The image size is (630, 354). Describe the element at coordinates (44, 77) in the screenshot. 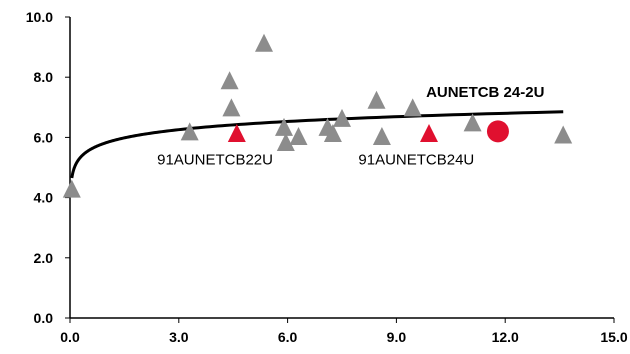

I see `y-tick-label: 8.0` at that location.